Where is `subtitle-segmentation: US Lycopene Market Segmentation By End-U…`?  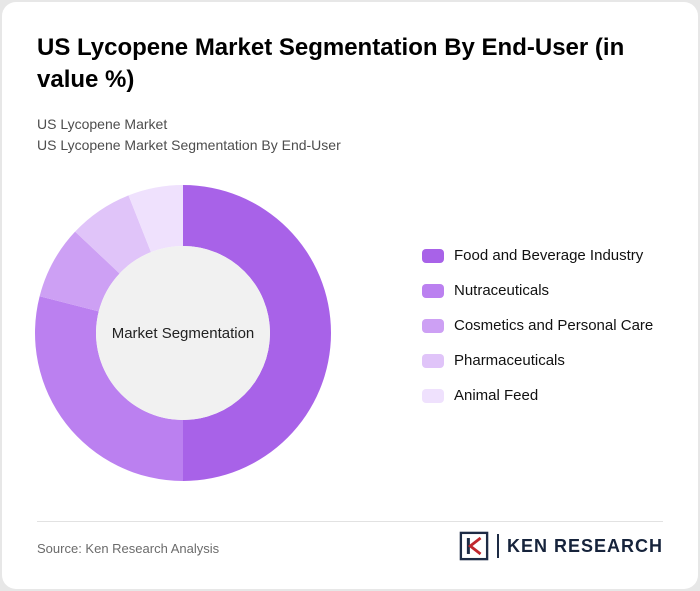
subtitle-segmentation: US Lycopene Market Segmentation By End-U… is located at coordinates (189, 145).